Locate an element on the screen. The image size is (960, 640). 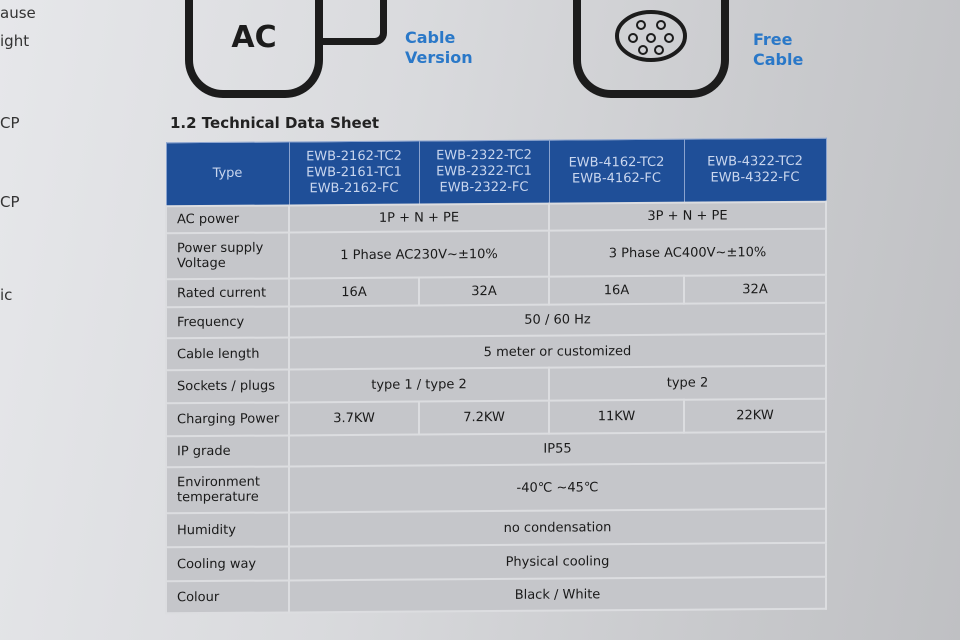
row-label: Sockets / plugs is located at coordinates (227, 386).